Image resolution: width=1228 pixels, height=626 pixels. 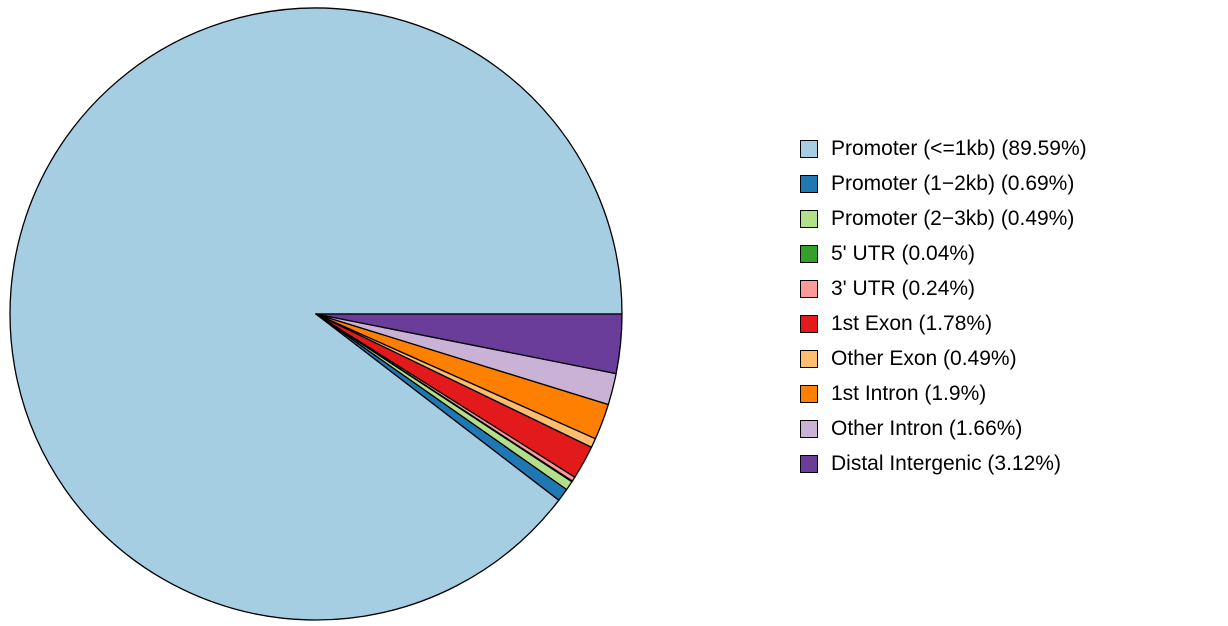 I want to click on legend-item: 5' UTR (0.04%), so click(x=943, y=254).